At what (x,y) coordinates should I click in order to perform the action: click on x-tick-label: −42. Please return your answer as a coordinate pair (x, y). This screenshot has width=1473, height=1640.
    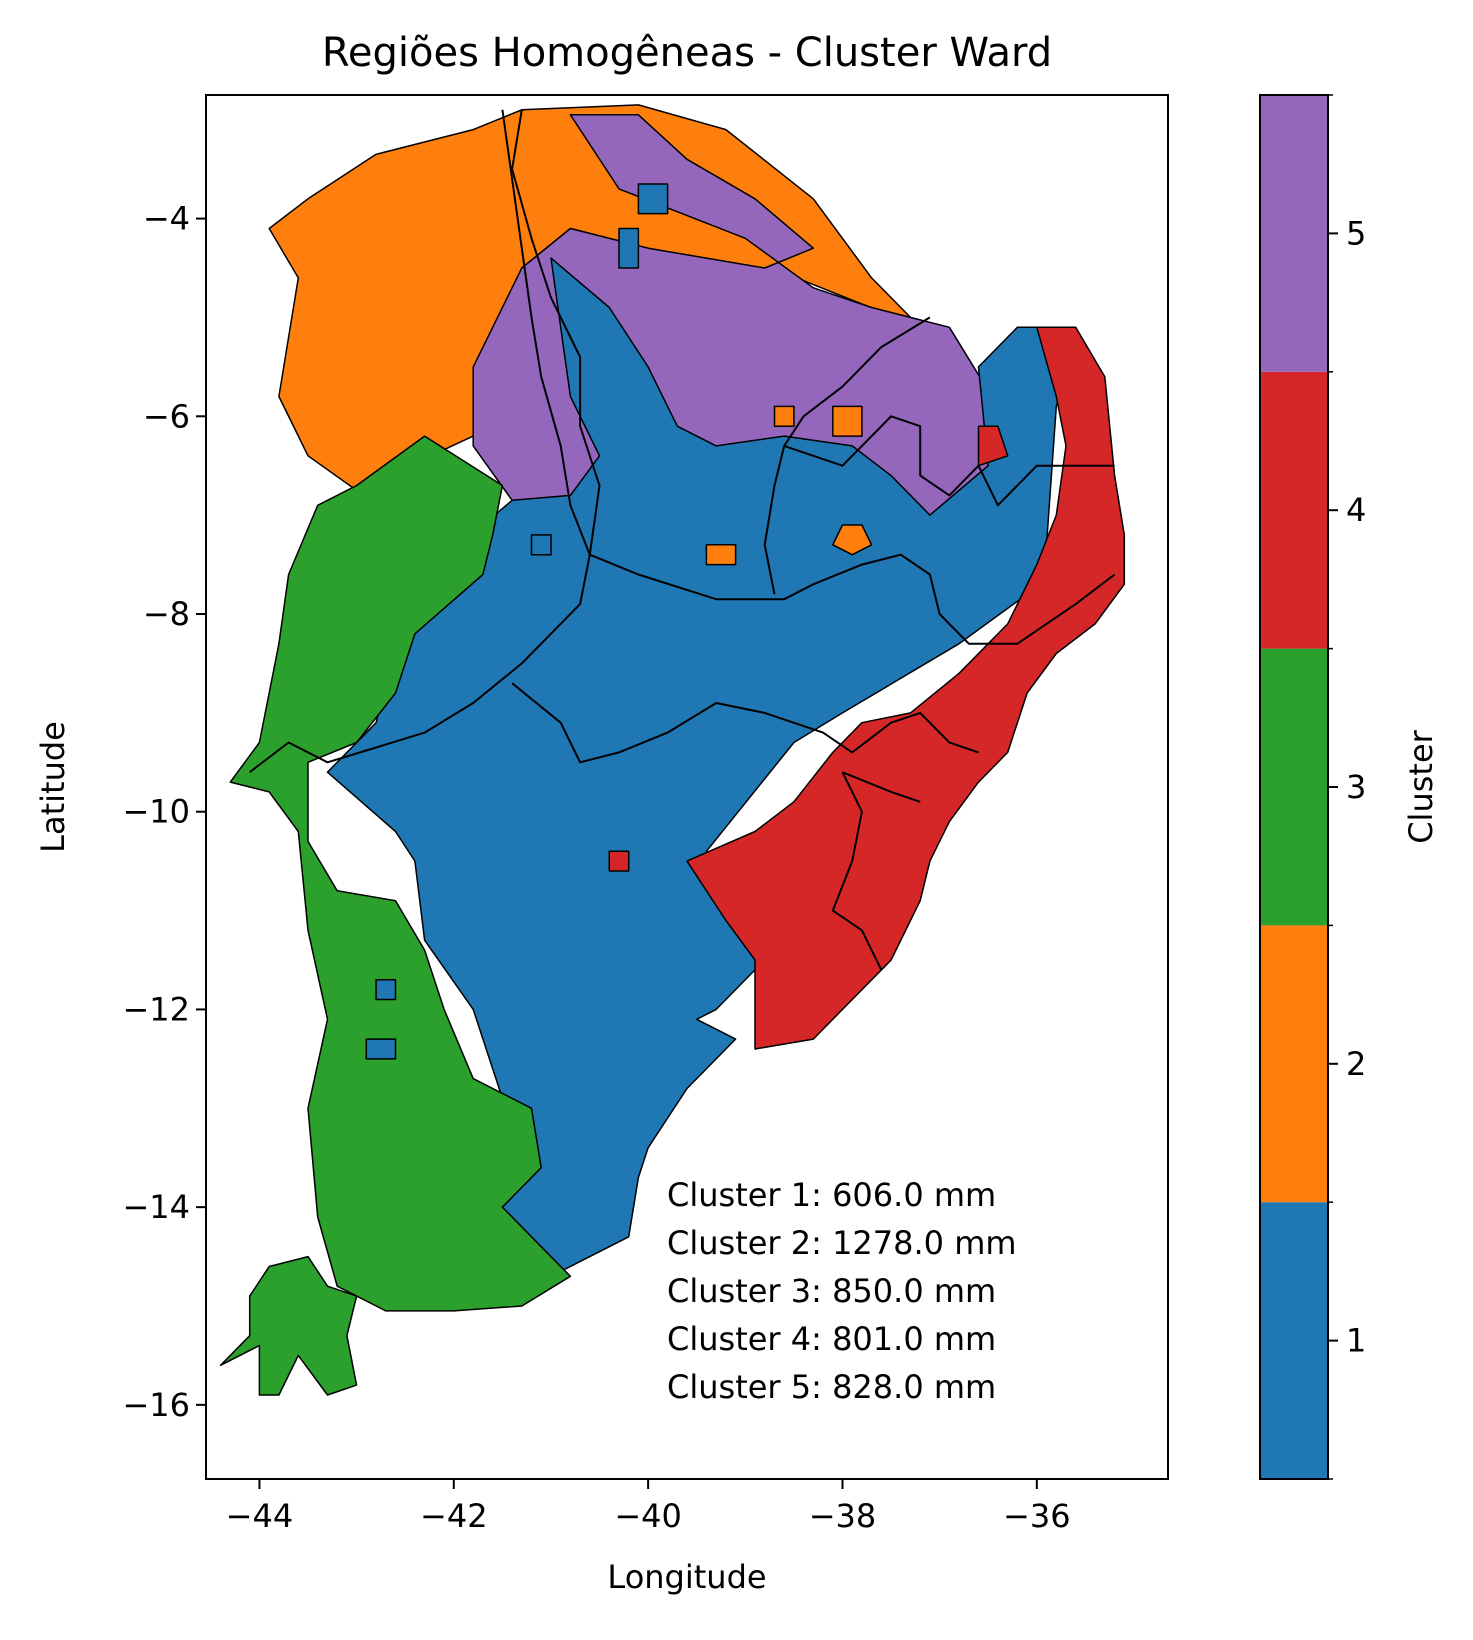
    Looking at the image, I should click on (454, 1516).